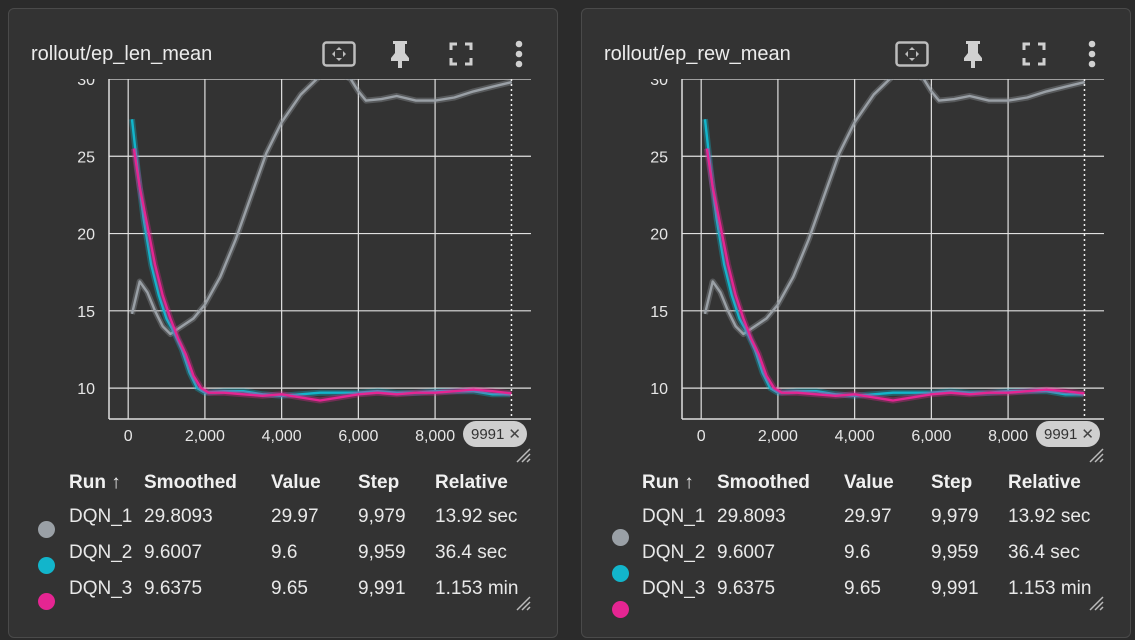 The image size is (1135, 640). What do you see at coordinates (190, 482) in the screenshot?
I see `column-header-smoothed: Smoothed` at bounding box center [190, 482].